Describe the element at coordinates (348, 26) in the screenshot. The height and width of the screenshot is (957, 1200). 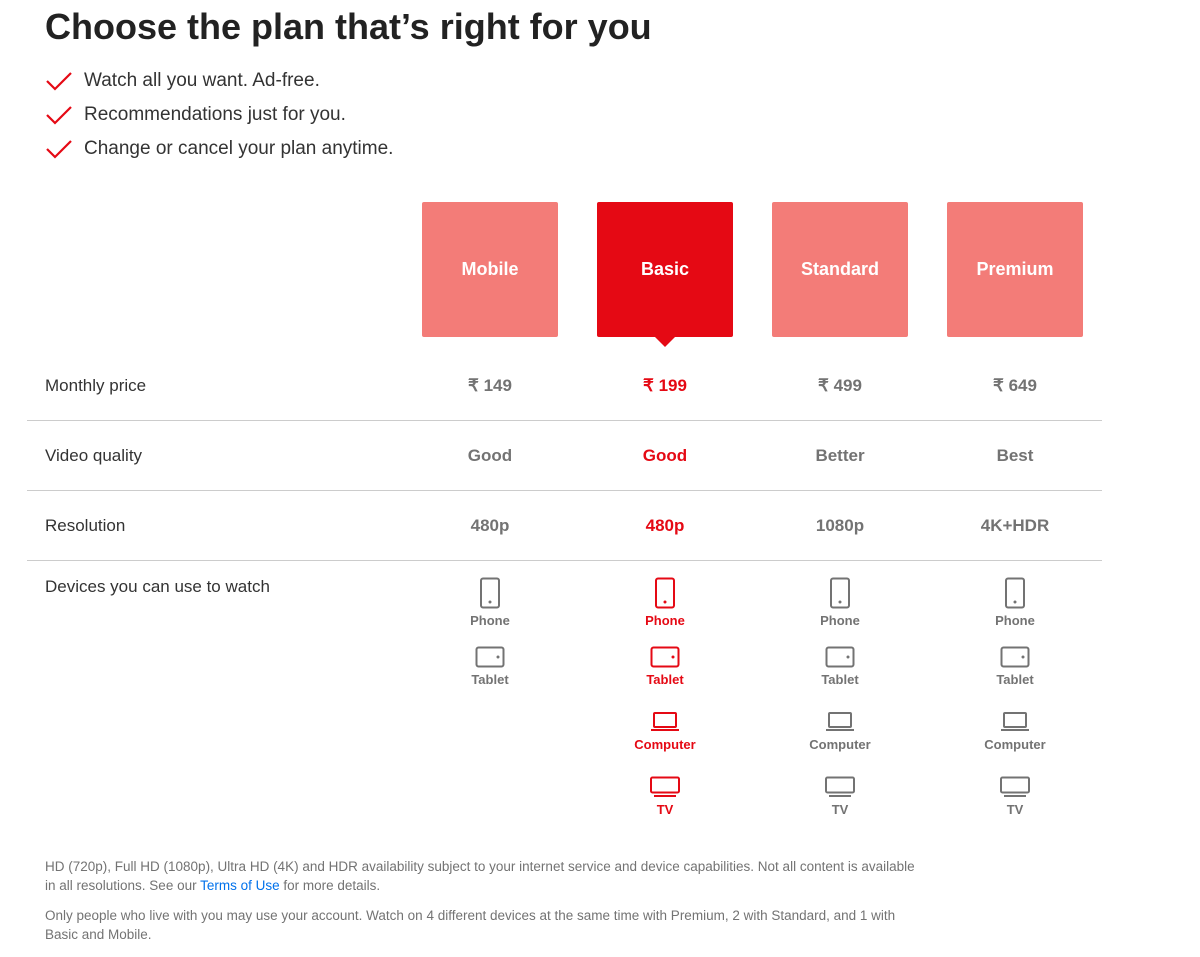
I see `page-title: Choose the plan that’s right for you` at that location.